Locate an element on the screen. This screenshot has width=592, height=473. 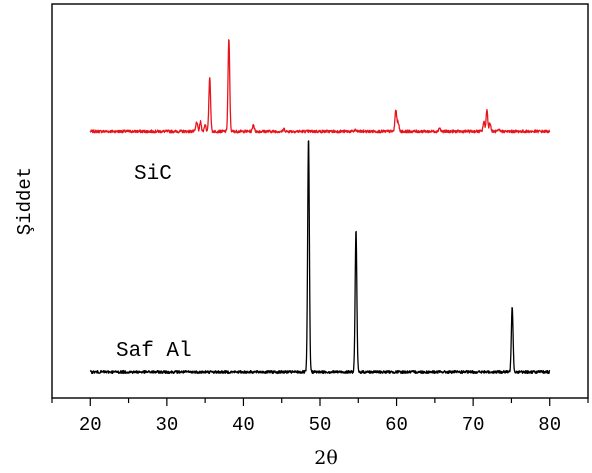
series-label-sic: SiC is located at coordinates (153, 174).